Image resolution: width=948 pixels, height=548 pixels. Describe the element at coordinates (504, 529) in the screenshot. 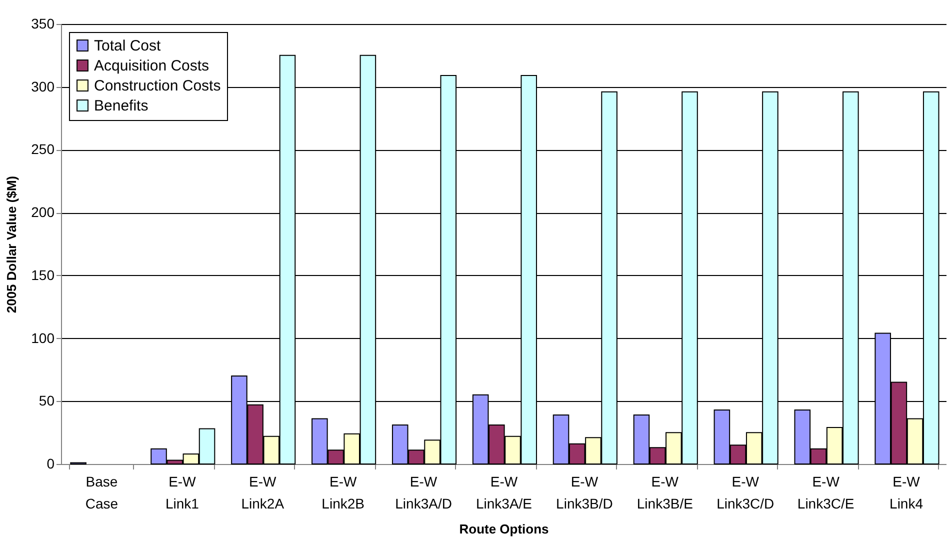

I see `x-axis-title: Route Options` at that location.